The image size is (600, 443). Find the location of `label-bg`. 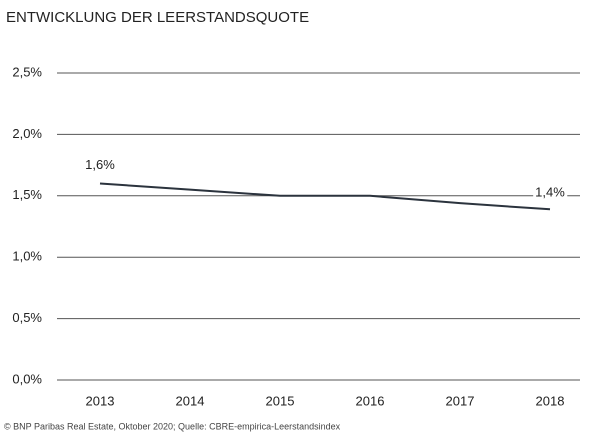

label-bg is located at coordinates (550, 190).